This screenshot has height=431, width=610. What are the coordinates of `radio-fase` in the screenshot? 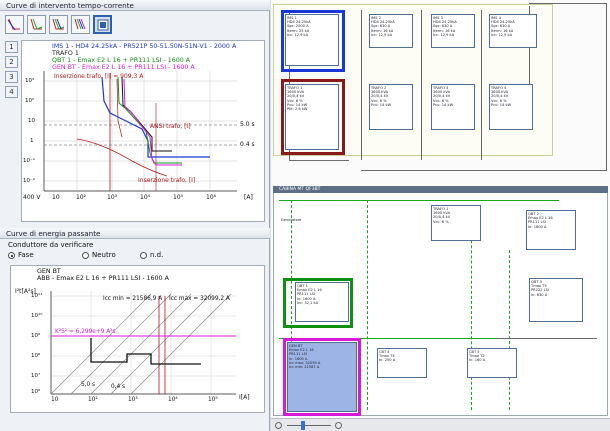 It's located at (11, 255).